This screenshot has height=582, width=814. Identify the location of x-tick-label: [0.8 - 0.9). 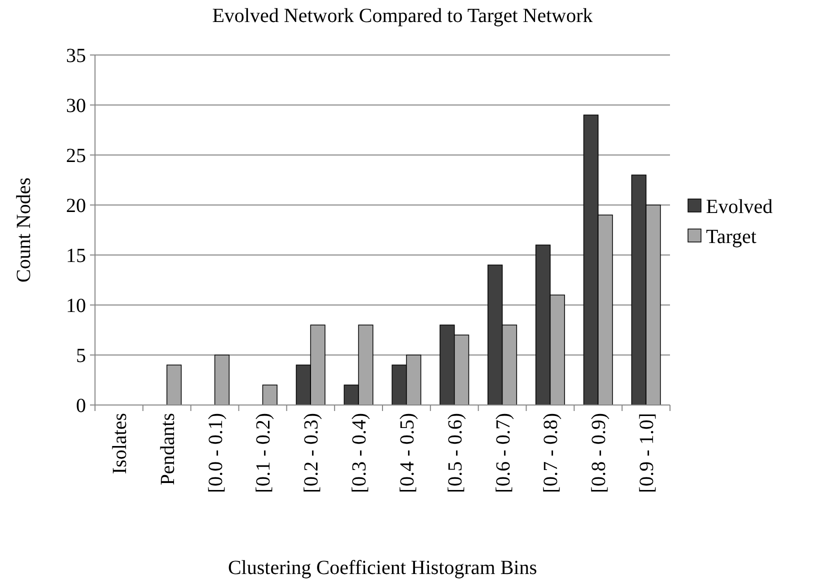
(599, 453).